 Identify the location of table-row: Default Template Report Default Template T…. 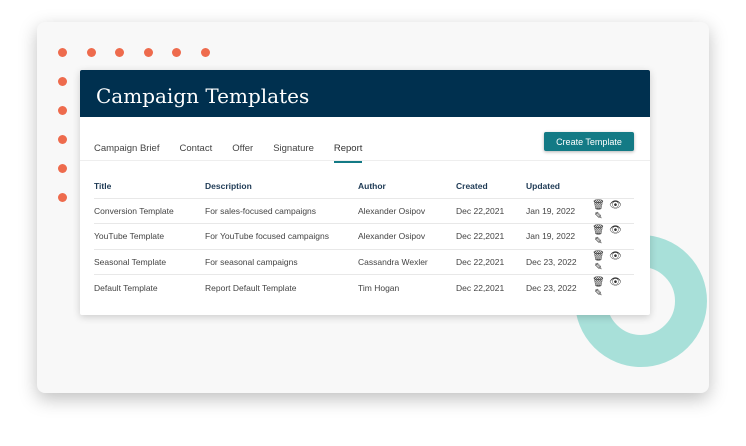
(364, 288).